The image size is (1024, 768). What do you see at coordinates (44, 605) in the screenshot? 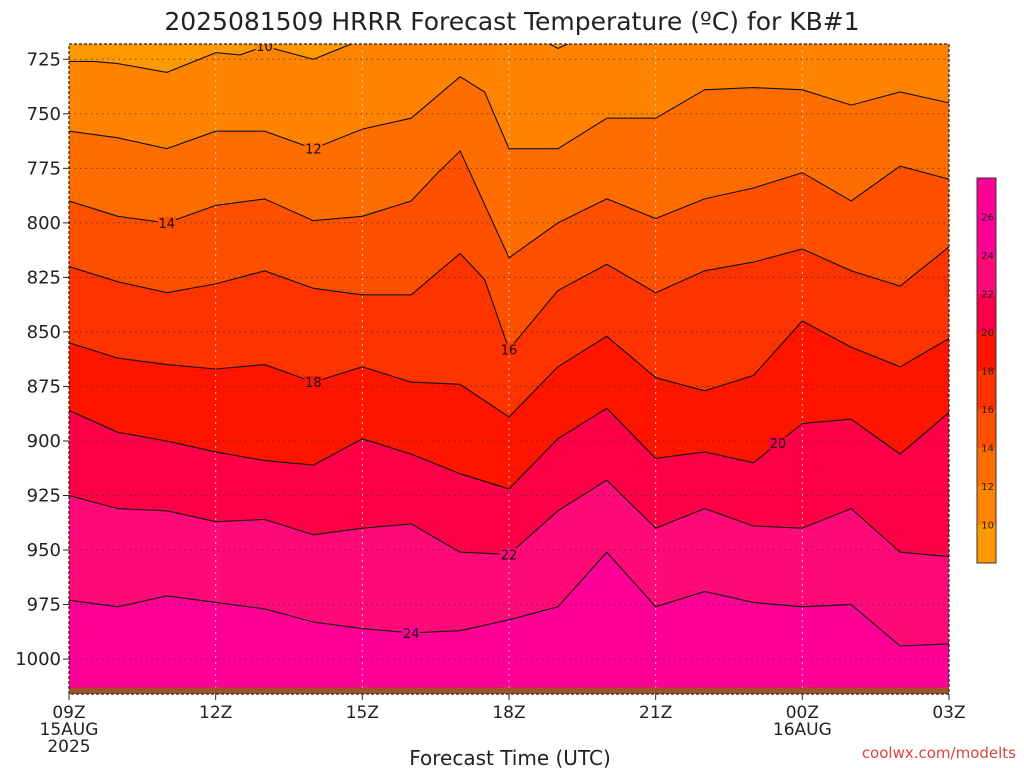
I see `y-tick-label: 975` at bounding box center [44, 605].